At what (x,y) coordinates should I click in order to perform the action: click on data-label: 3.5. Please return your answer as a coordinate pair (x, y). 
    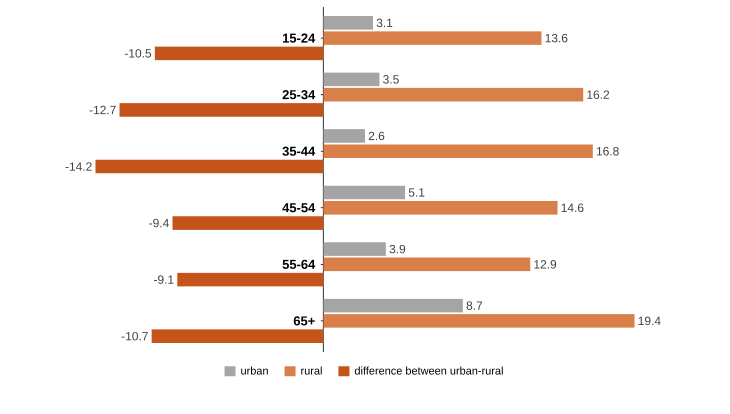
    Looking at the image, I should click on (391, 79).